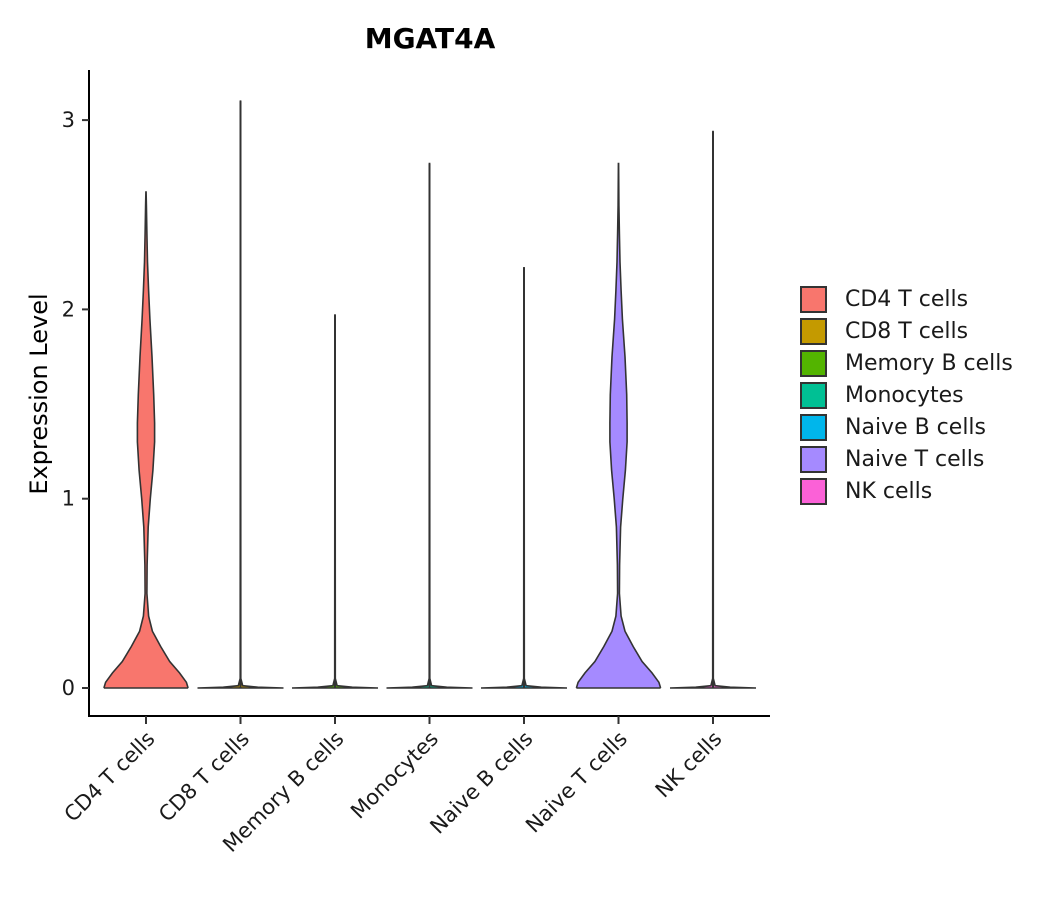  I want to click on legend-item: Naive B cells, so click(906, 427).